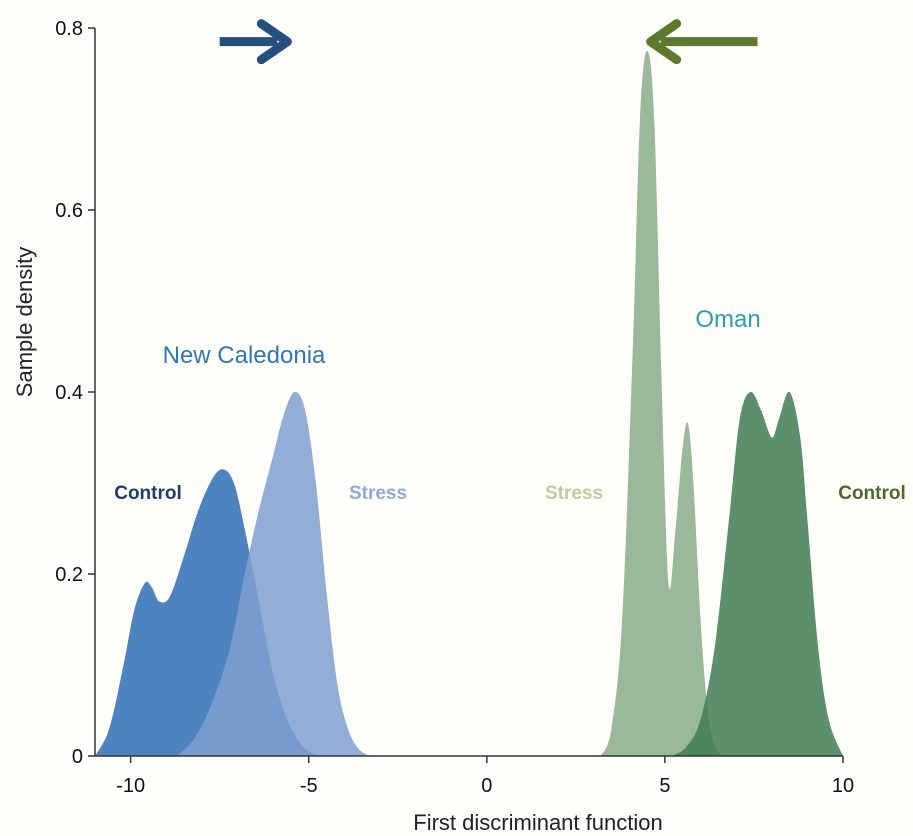  I want to click on y-axis: 0 0.2 0.4 0.6 0.8, so click(75, 393).